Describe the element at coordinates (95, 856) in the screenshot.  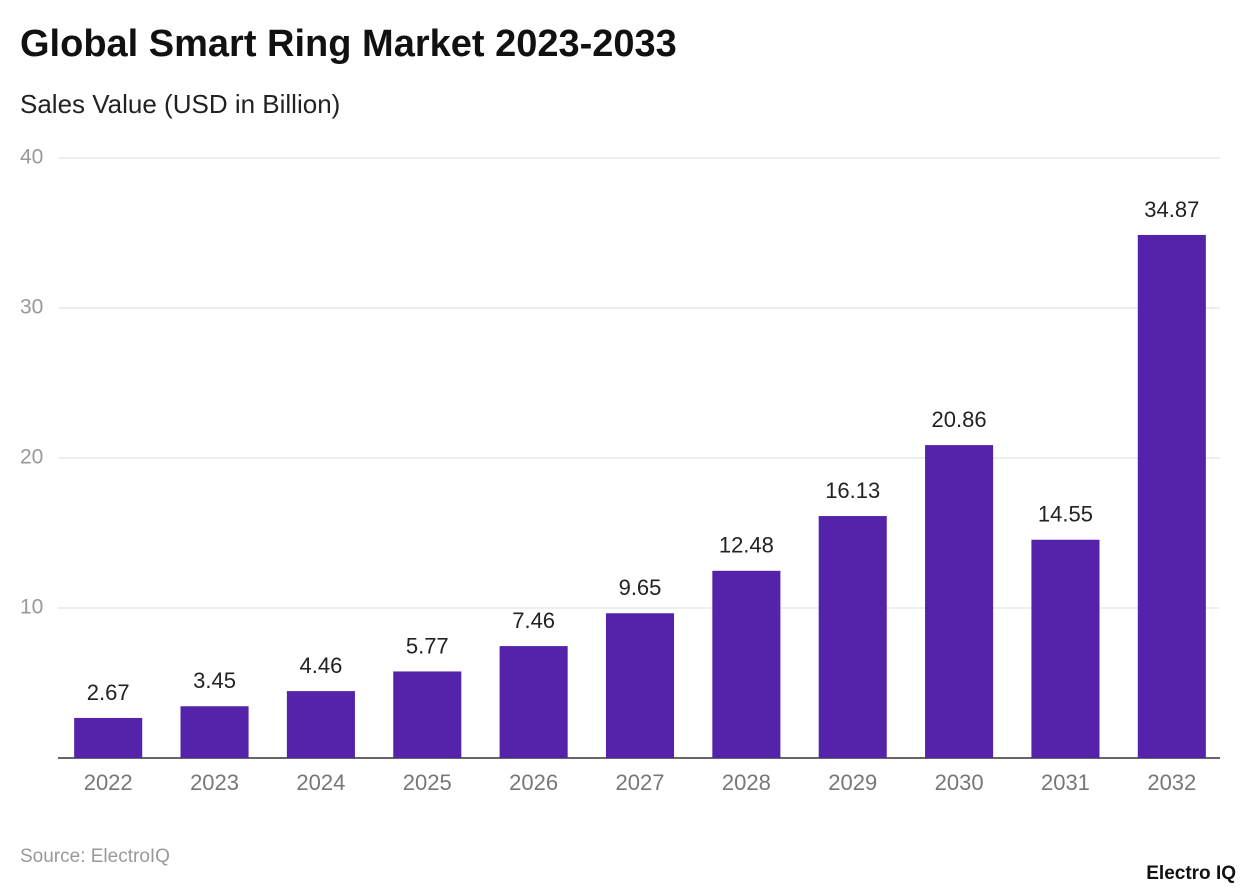
I see `source: Source: ElectroIQ` at that location.